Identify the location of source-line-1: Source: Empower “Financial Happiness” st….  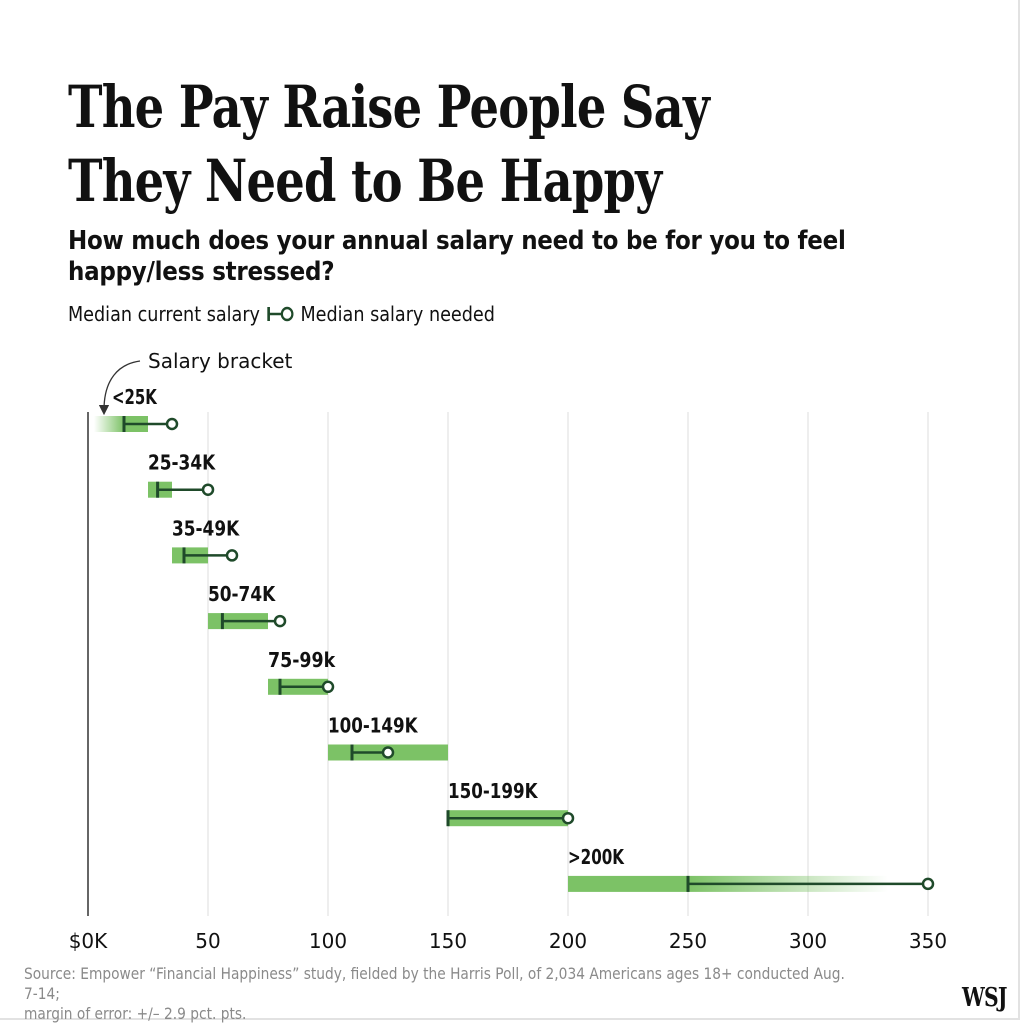
(434, 983).